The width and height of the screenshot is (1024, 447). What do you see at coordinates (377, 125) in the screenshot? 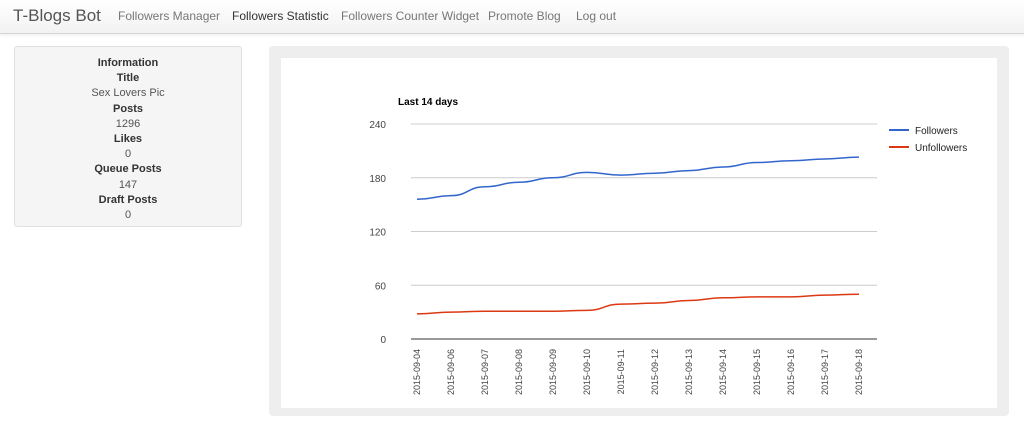
I see `y-tick-label: 240` at bounding box center [377, 125].